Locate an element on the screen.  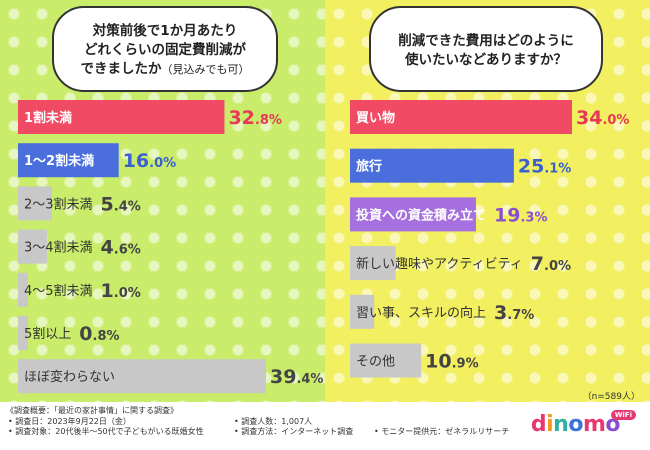
value-label: 5.4% is located at coordinates (121, 204).